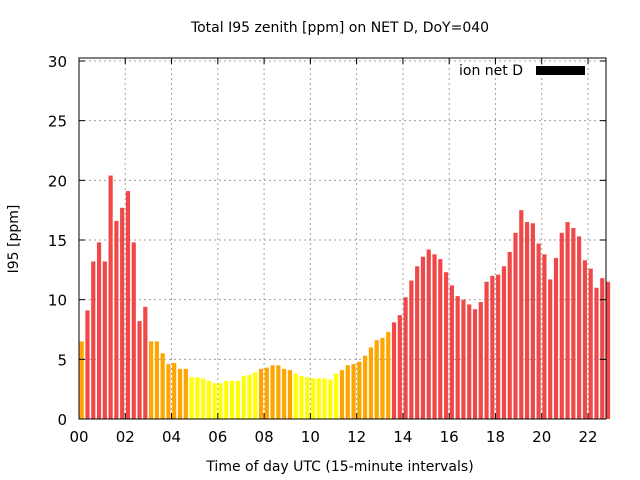 The height and width of the screenshot is (480, 640). Describe the element at coordinates (339, 467) in the screenshot. I see `x-axis-label: Time of day UTC (15-minute intervals)` at that location.